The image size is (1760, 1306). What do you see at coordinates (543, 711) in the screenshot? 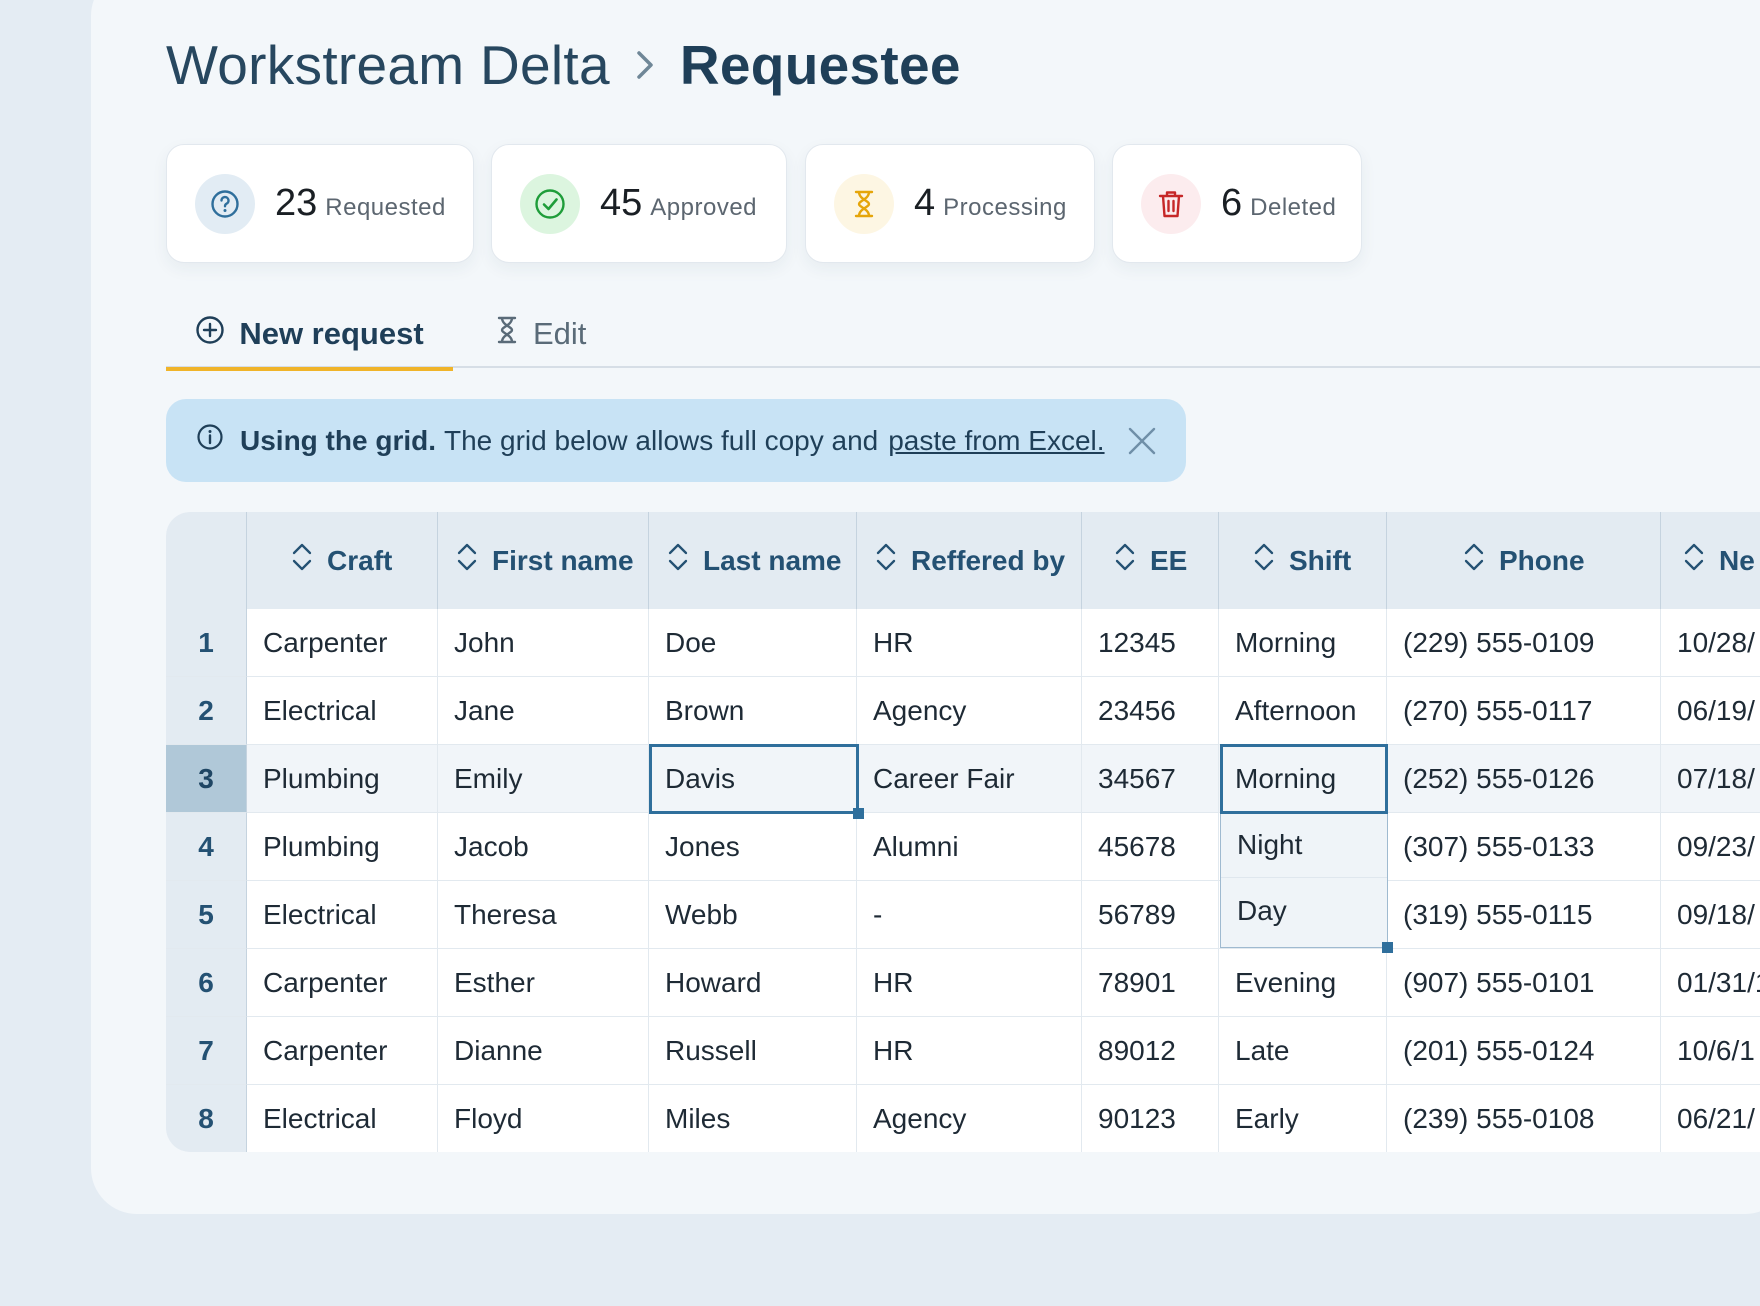
I see `cell-first-name: Jane` at bounding box center [543, 711].